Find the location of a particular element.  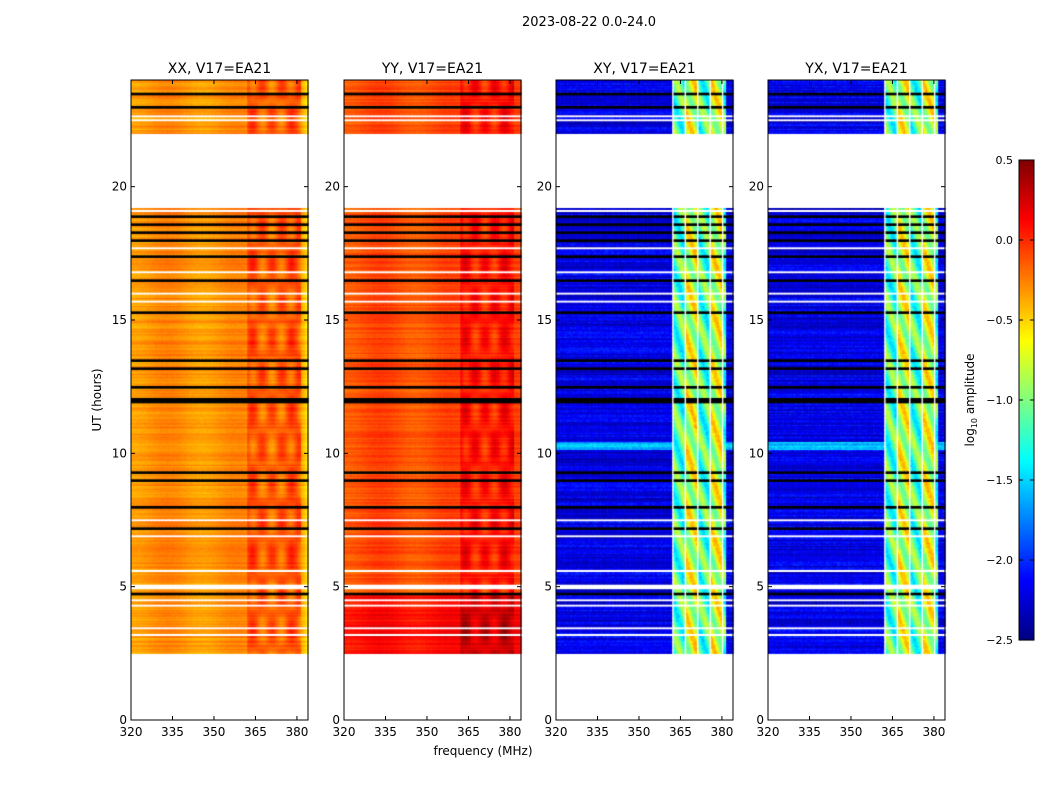

x-axis-label: frequency (MHz) is located at coordinates (482, 751).